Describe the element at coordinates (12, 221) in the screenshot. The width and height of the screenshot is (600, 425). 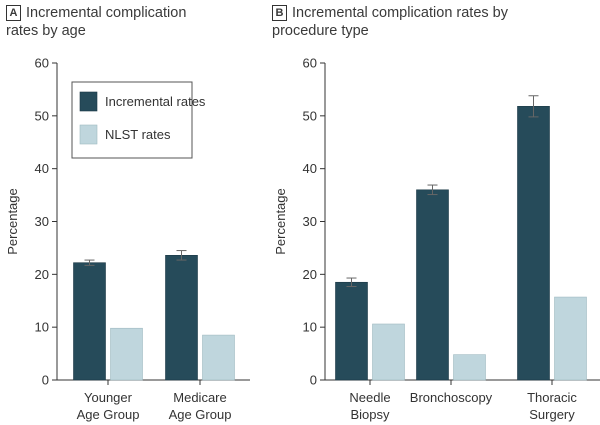
I see `panel-a-y-axis-title: Percentage` at that location.